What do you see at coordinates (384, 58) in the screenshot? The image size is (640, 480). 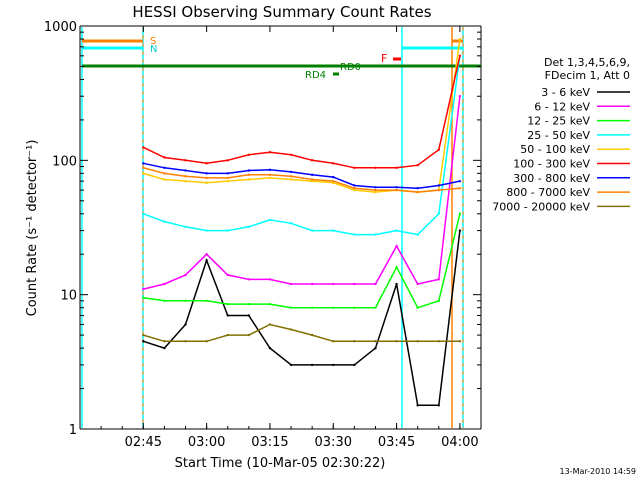 I see `annotation-f: F` at bounding box center [384, 58].